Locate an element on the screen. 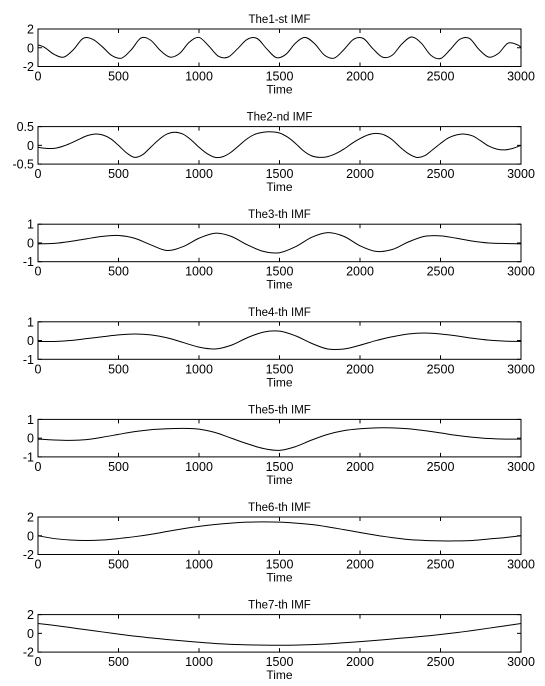 Image resolution: width=545 pixels, height=686 pixels. panel-title: The4-th IMF is located at coordinates (279, 313).